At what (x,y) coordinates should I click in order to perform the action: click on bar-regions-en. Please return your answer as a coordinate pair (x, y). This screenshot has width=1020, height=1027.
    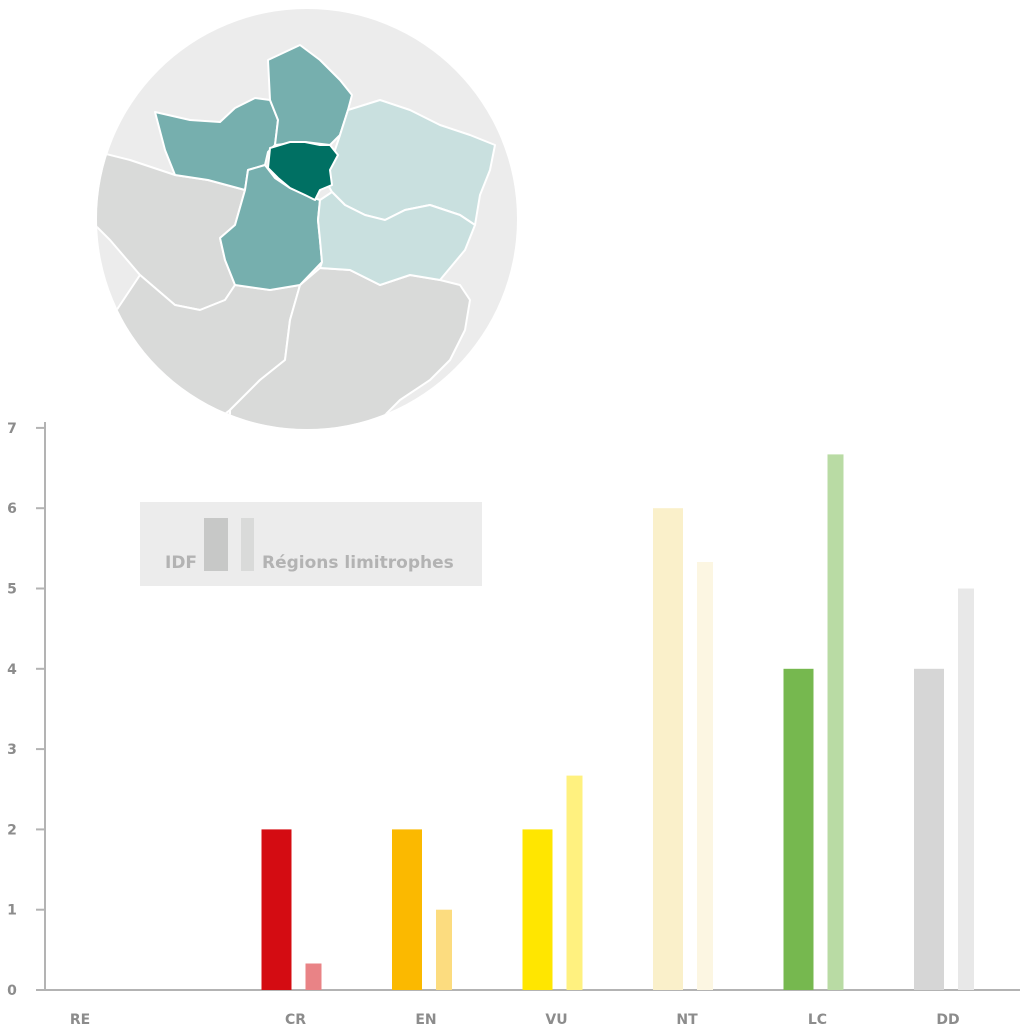
    Looking at the image, I should click on (444, 949).